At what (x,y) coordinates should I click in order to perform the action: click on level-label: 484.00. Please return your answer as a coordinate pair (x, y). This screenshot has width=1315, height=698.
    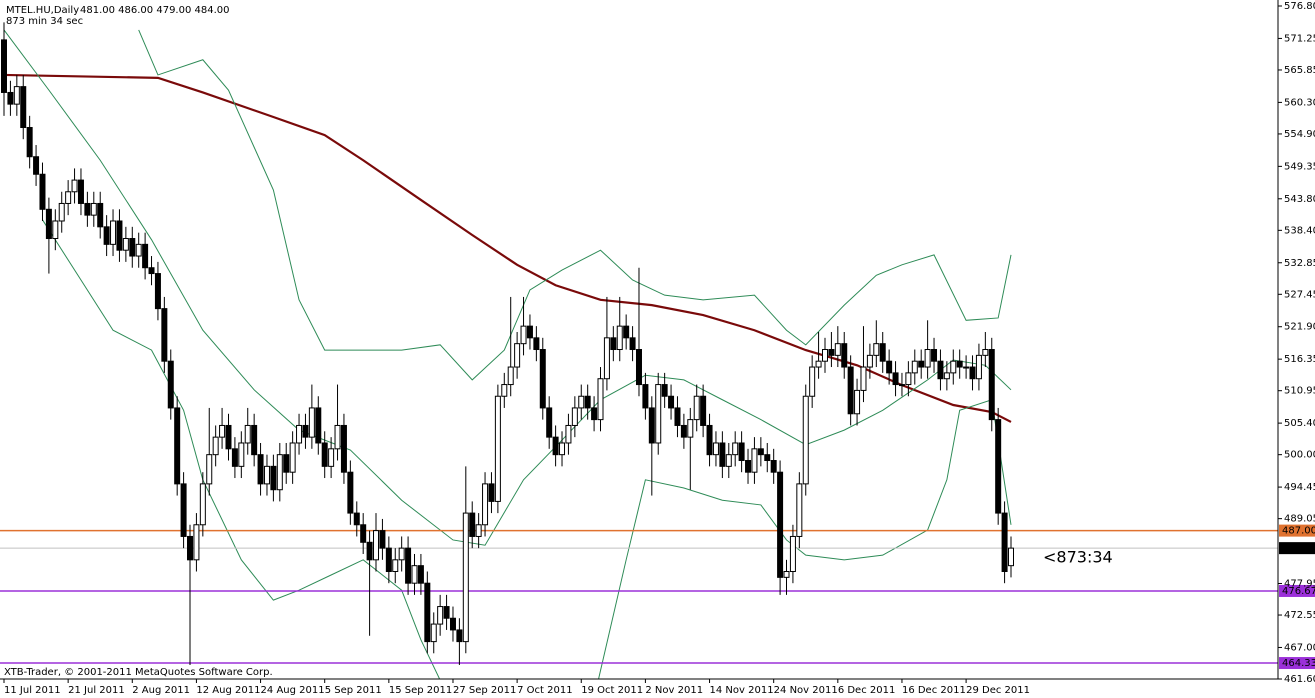
    Looking at the image, I should click on (1298, 548).